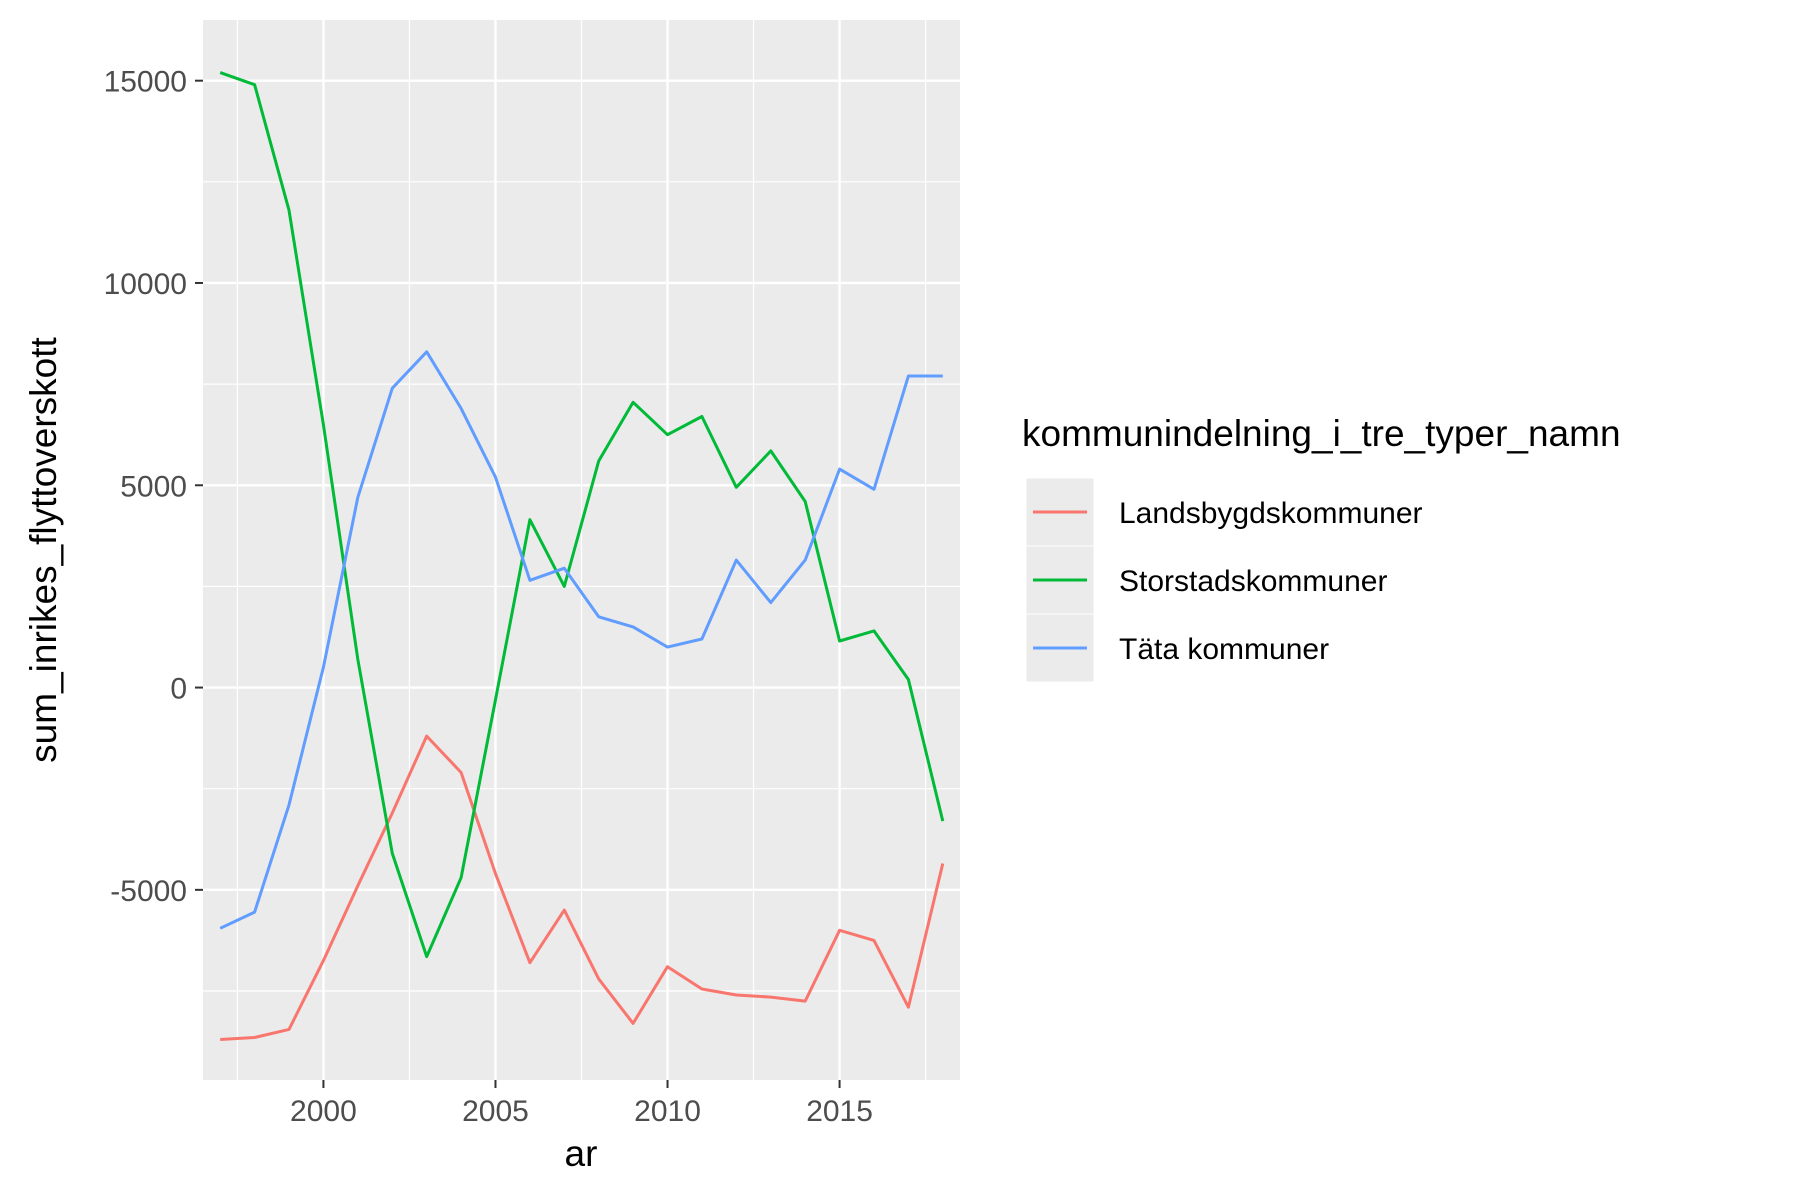 The height and width of the screenshot is (1200, 1800). What do you see at coordinates (145, 284) in the screenshot?
I see `y-tick-label: 10000` at bounding box center [145, 284].